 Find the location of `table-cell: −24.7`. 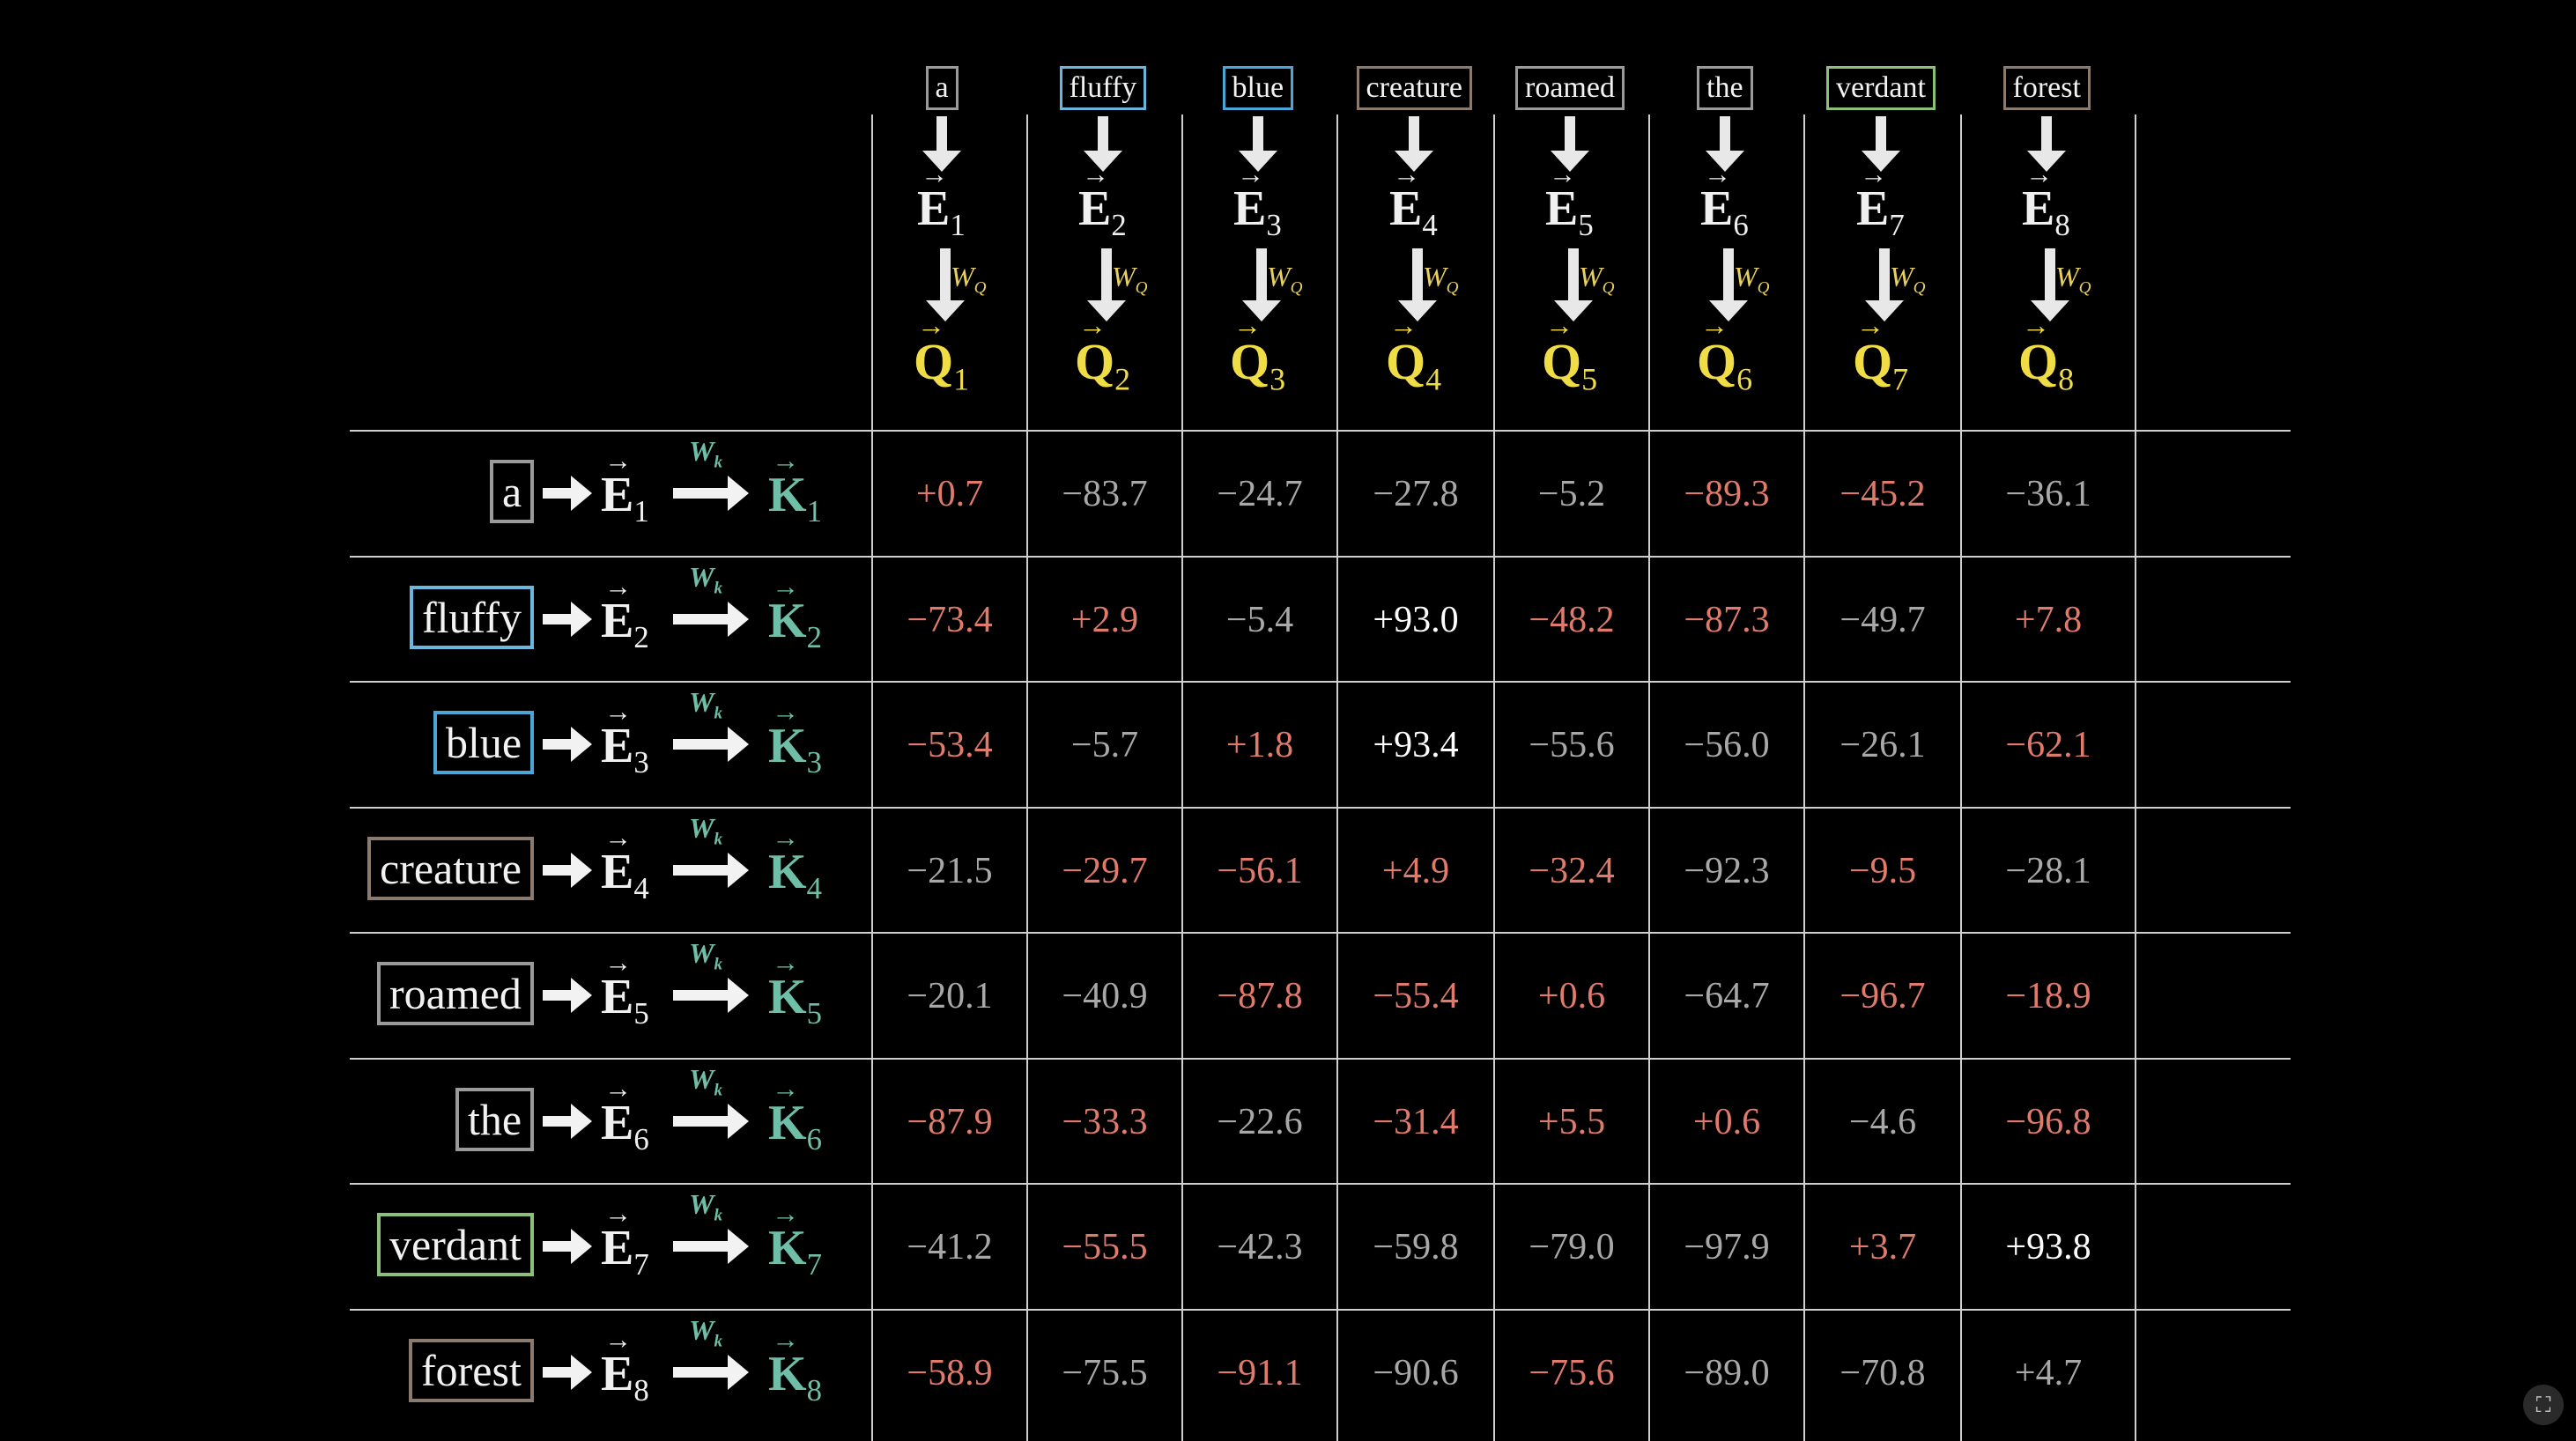

table-cell: −24.7 is located at coordinates (1260, 494).